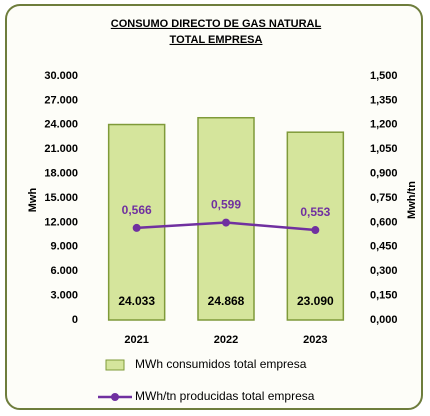 Image resolution: width=430 pixels, height=416 pixels. I want to click on y-tick-label: 12.000, so click(61, 222).